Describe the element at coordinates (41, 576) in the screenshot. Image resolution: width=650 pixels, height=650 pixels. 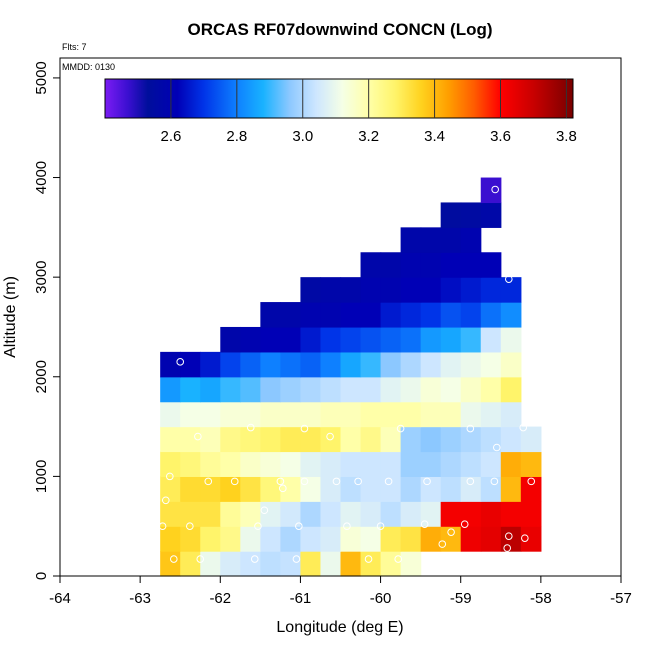
I see `y-tick-label: 0` at that location.